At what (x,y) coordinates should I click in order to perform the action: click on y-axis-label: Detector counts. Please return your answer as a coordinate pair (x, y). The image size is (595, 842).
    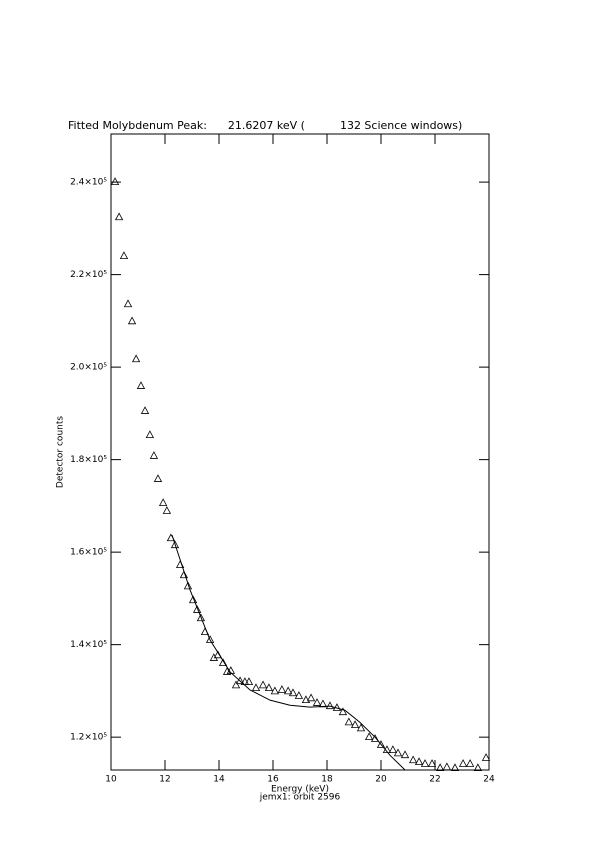
    Looking at the image, I should click on (61, 452).